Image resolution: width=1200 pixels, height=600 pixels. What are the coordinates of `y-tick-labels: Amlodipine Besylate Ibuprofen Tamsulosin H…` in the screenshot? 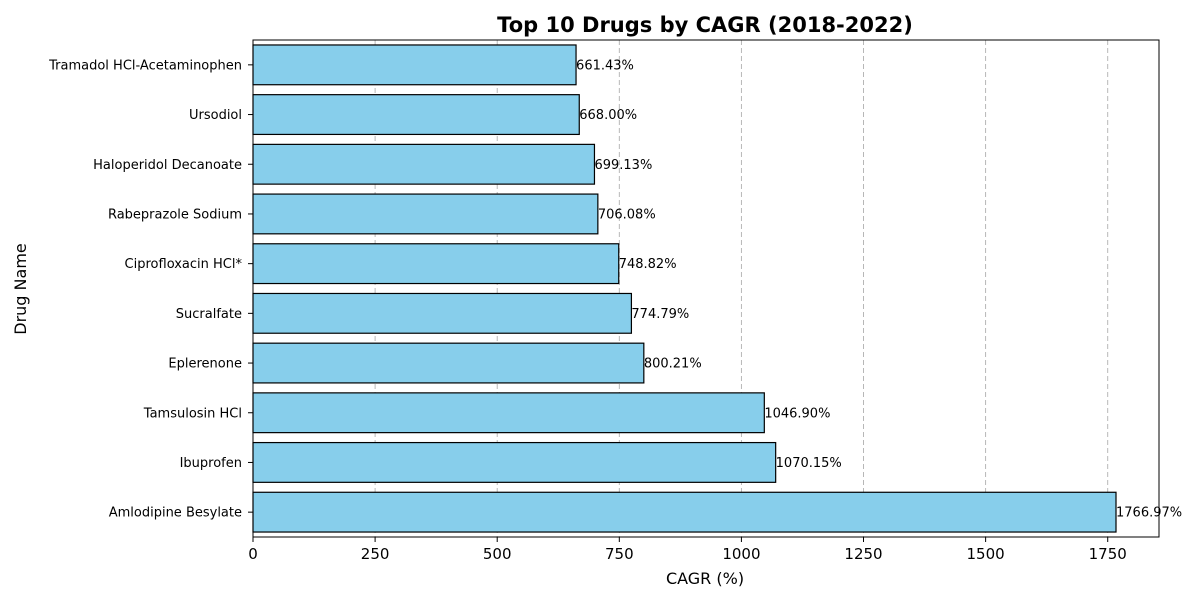 It's located at (150, 289).